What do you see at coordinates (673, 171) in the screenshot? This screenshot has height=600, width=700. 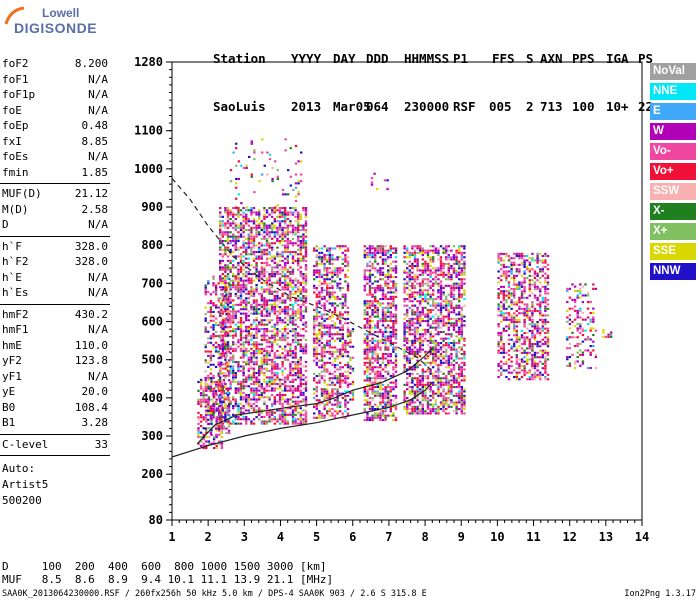 I see `legend-item-vo: Vo+` at bounding box center [673, 171].